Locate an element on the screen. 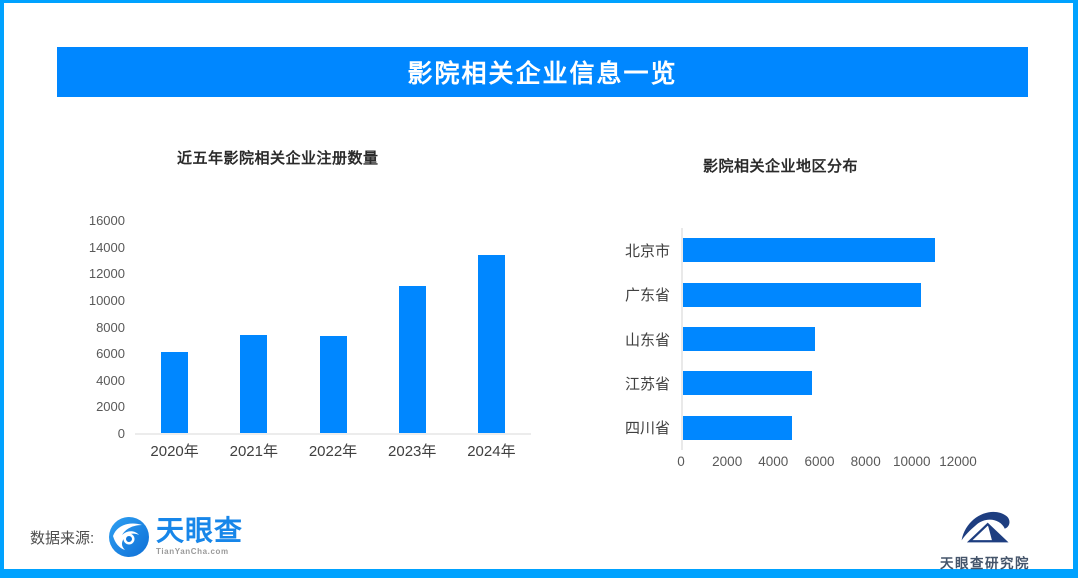  x-axis-tick-labels: 0 2000 4000 6000 8000 10000 12000 is located at coordinates (829, 463).